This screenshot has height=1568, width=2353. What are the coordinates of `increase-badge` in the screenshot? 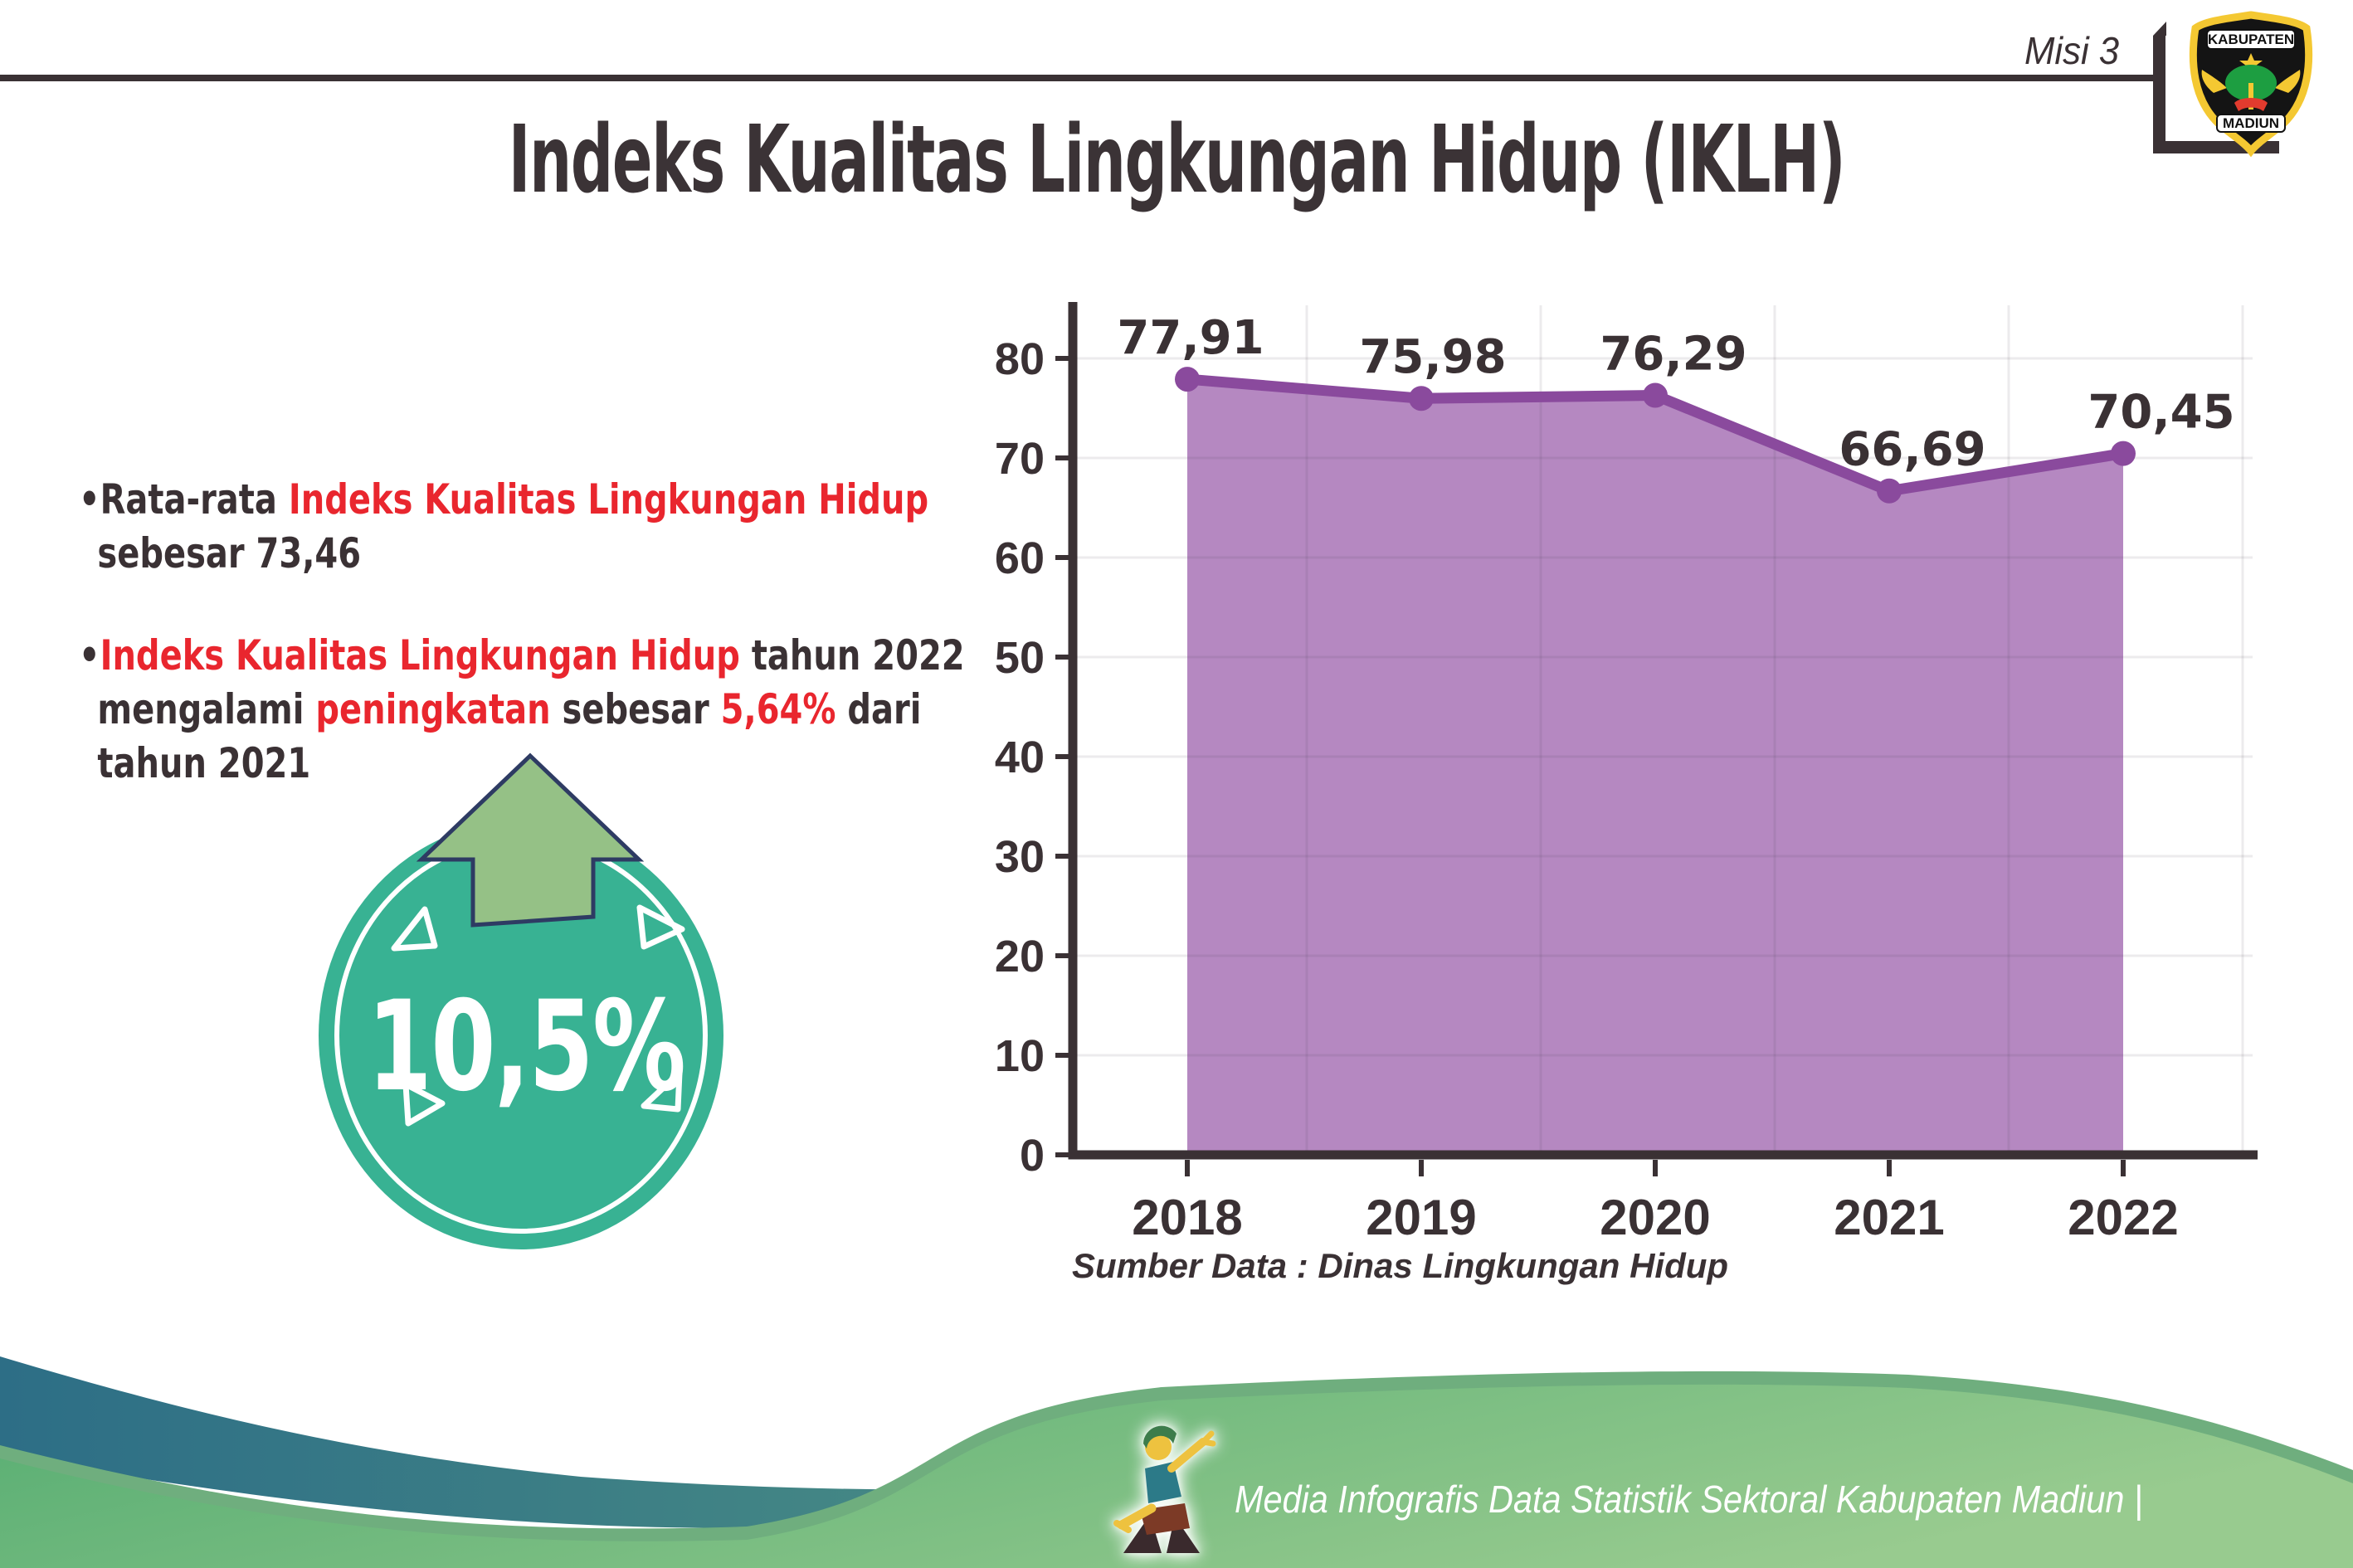 It's located at (521, 1000).